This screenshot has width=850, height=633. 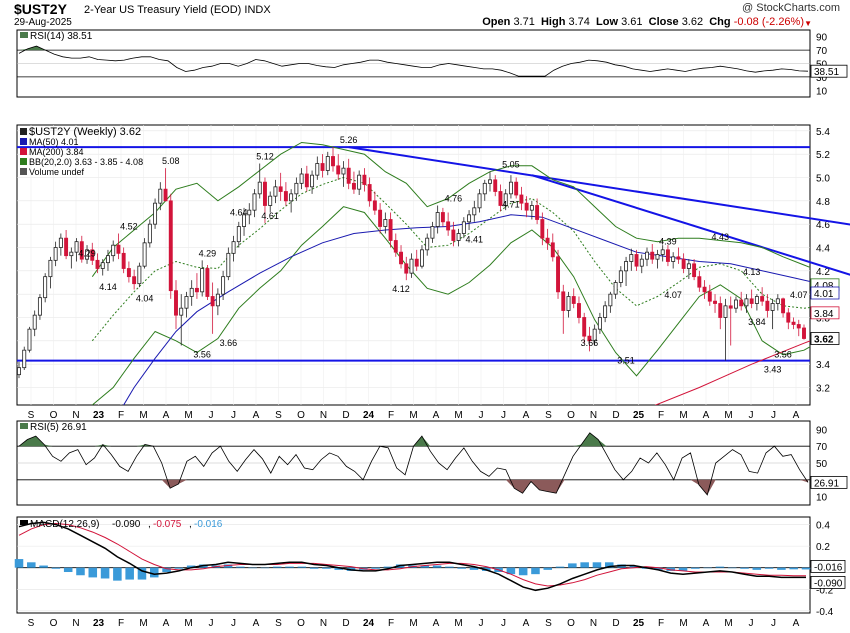 I want to click on price-annotation: 4.12, so click(x=401, y=289).